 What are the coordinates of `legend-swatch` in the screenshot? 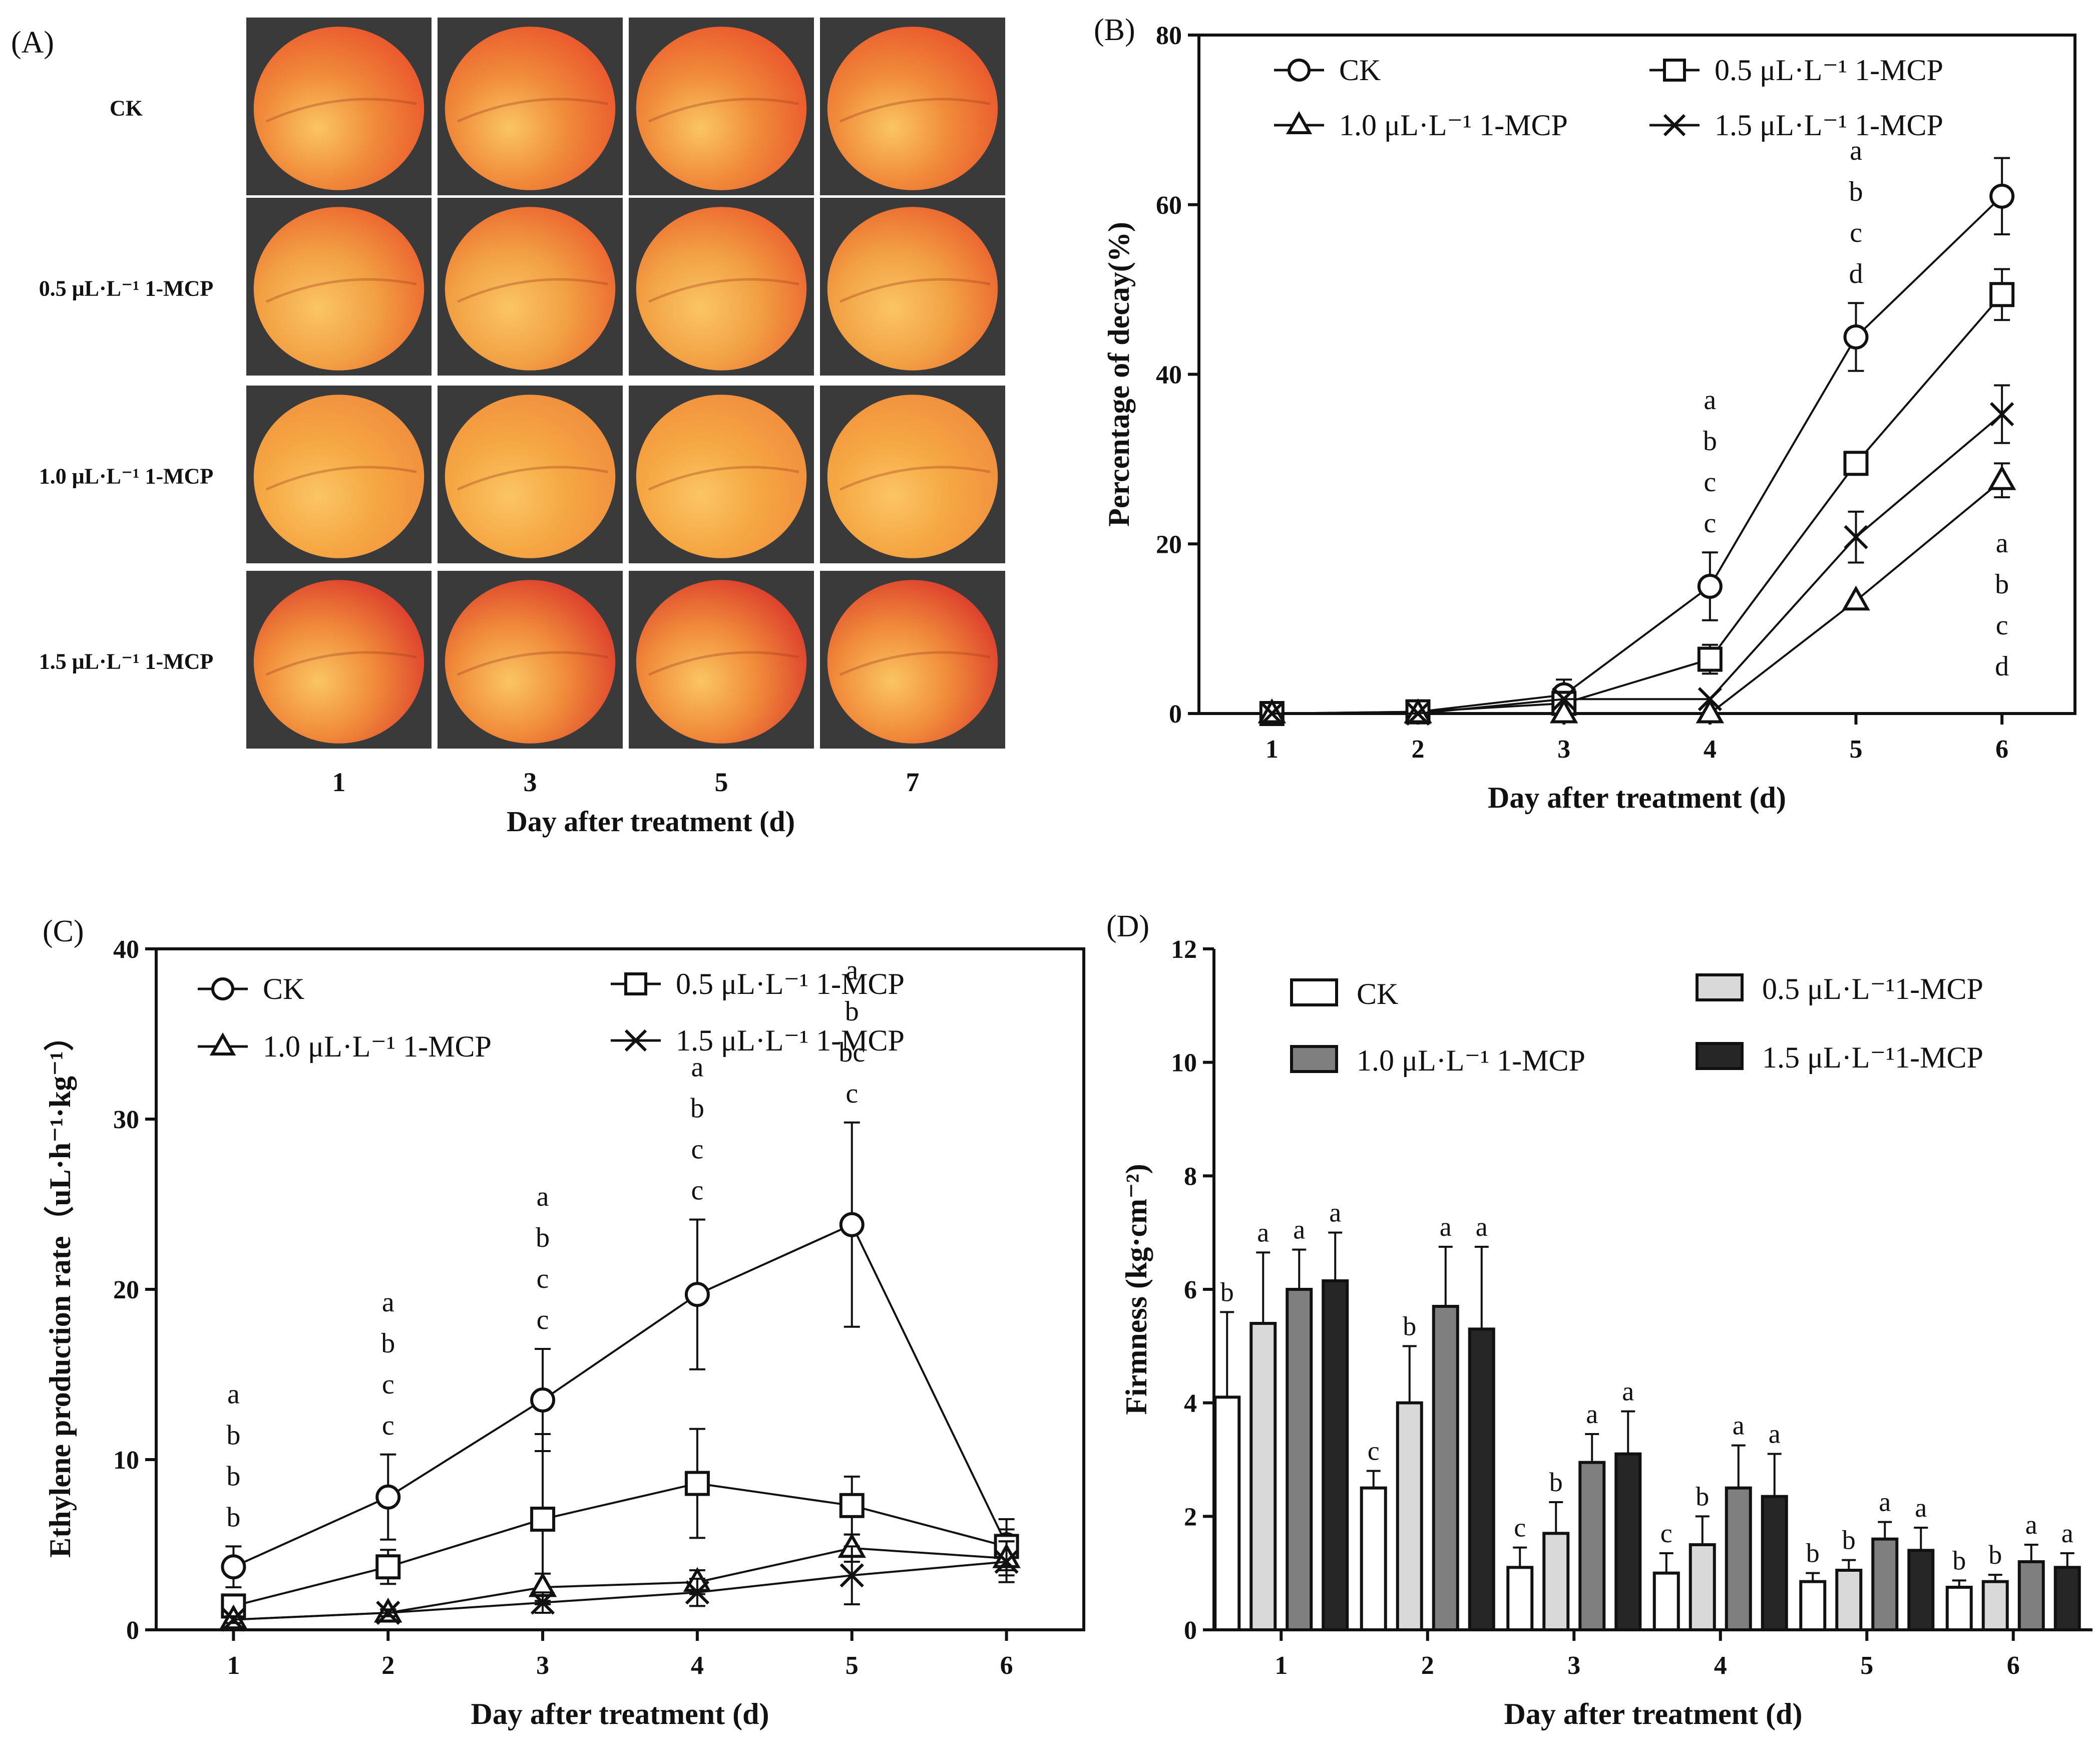 It's located at (1720, 987).